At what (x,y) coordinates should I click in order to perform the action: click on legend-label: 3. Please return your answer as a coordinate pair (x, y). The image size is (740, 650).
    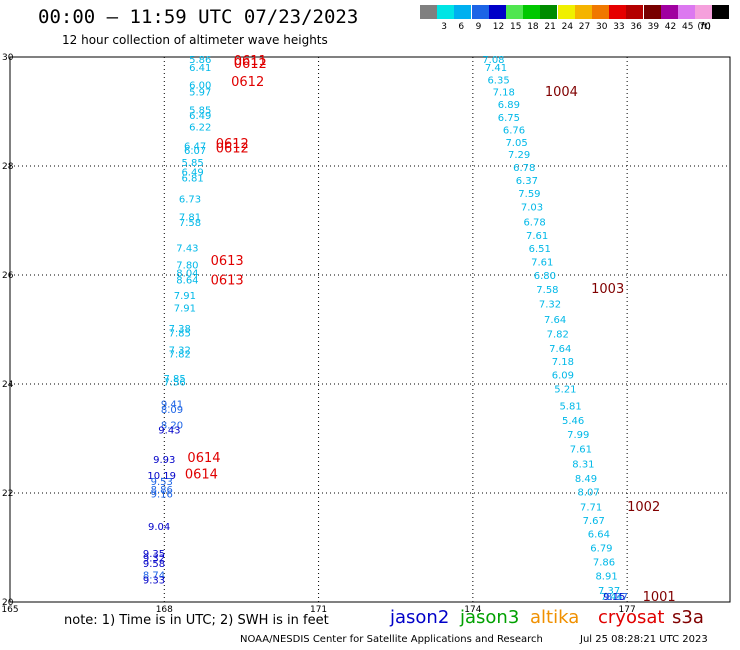
    Looking at the image, I should click on (444, 27).